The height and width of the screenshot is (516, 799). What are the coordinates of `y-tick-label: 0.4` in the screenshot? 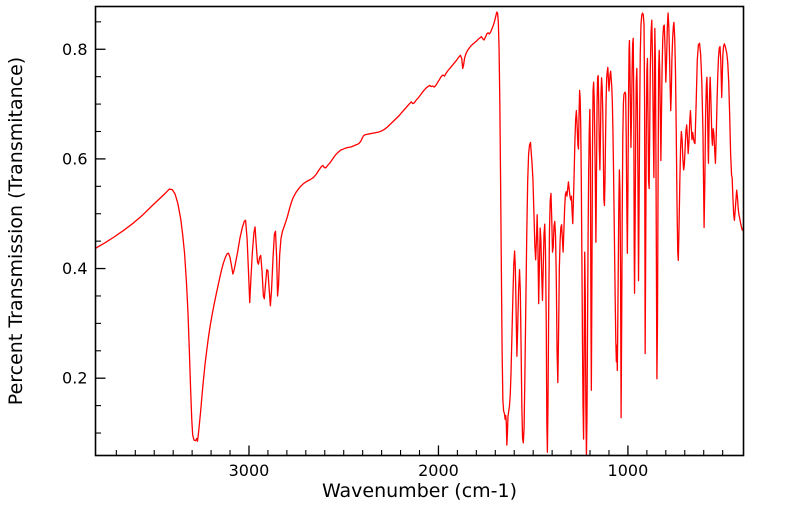 It's located at (74, 268).